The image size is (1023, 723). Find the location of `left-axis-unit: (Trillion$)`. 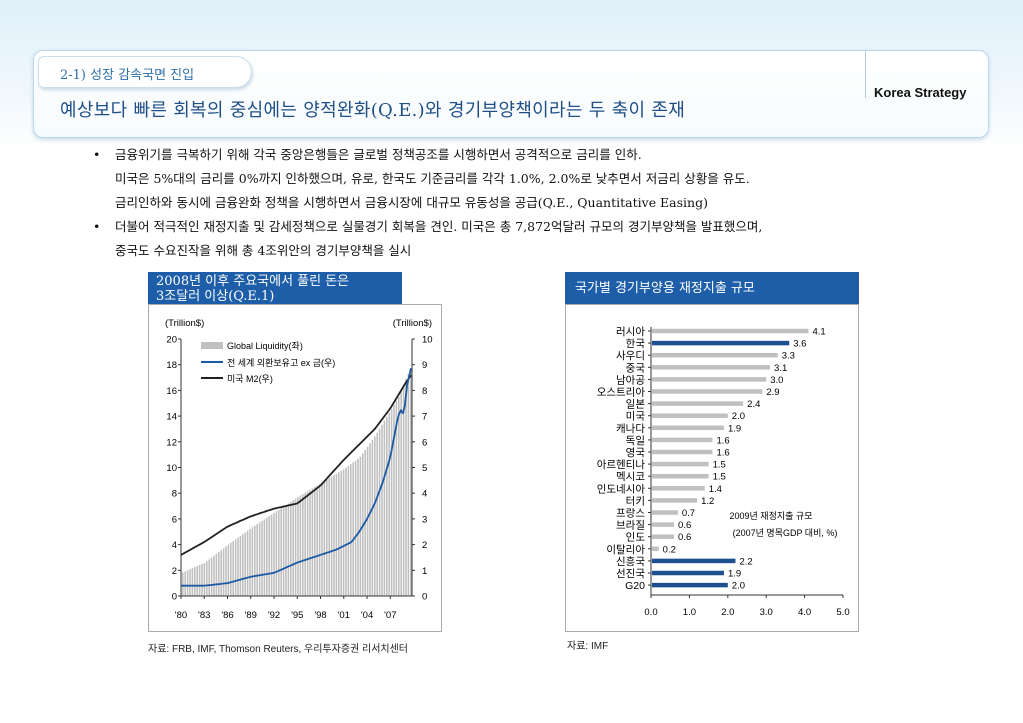

left-axis-unit: (Trillion$) is located at coordinates (184, 323).